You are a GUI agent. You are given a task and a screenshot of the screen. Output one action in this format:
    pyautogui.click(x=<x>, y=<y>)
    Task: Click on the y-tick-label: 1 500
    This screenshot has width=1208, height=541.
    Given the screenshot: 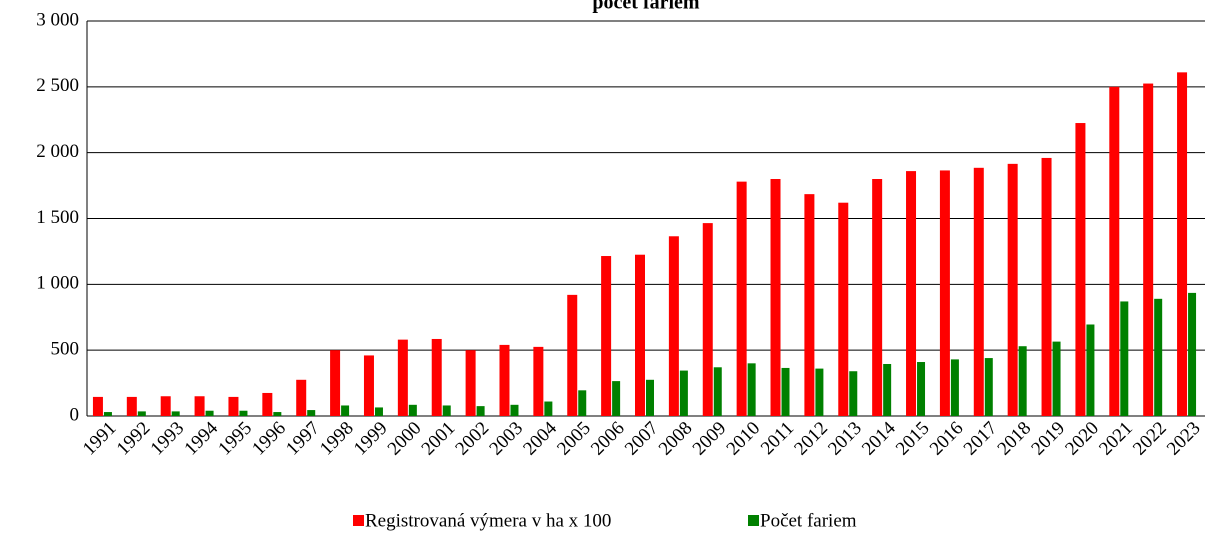 What is the action you would take?
    pyautogui.click(x=57, y=217)
    